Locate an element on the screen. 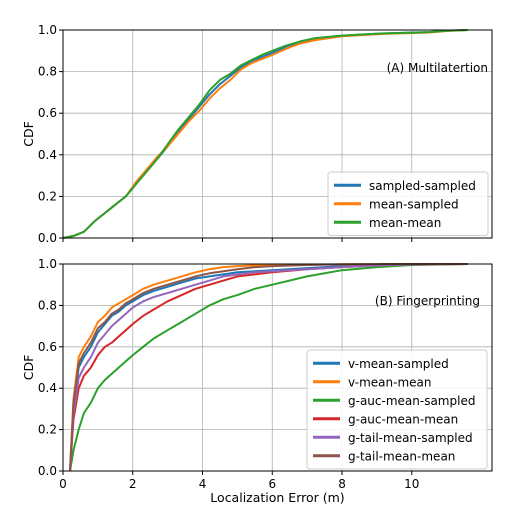  x-tick-label: 10 is located at coordinates (411, 484).